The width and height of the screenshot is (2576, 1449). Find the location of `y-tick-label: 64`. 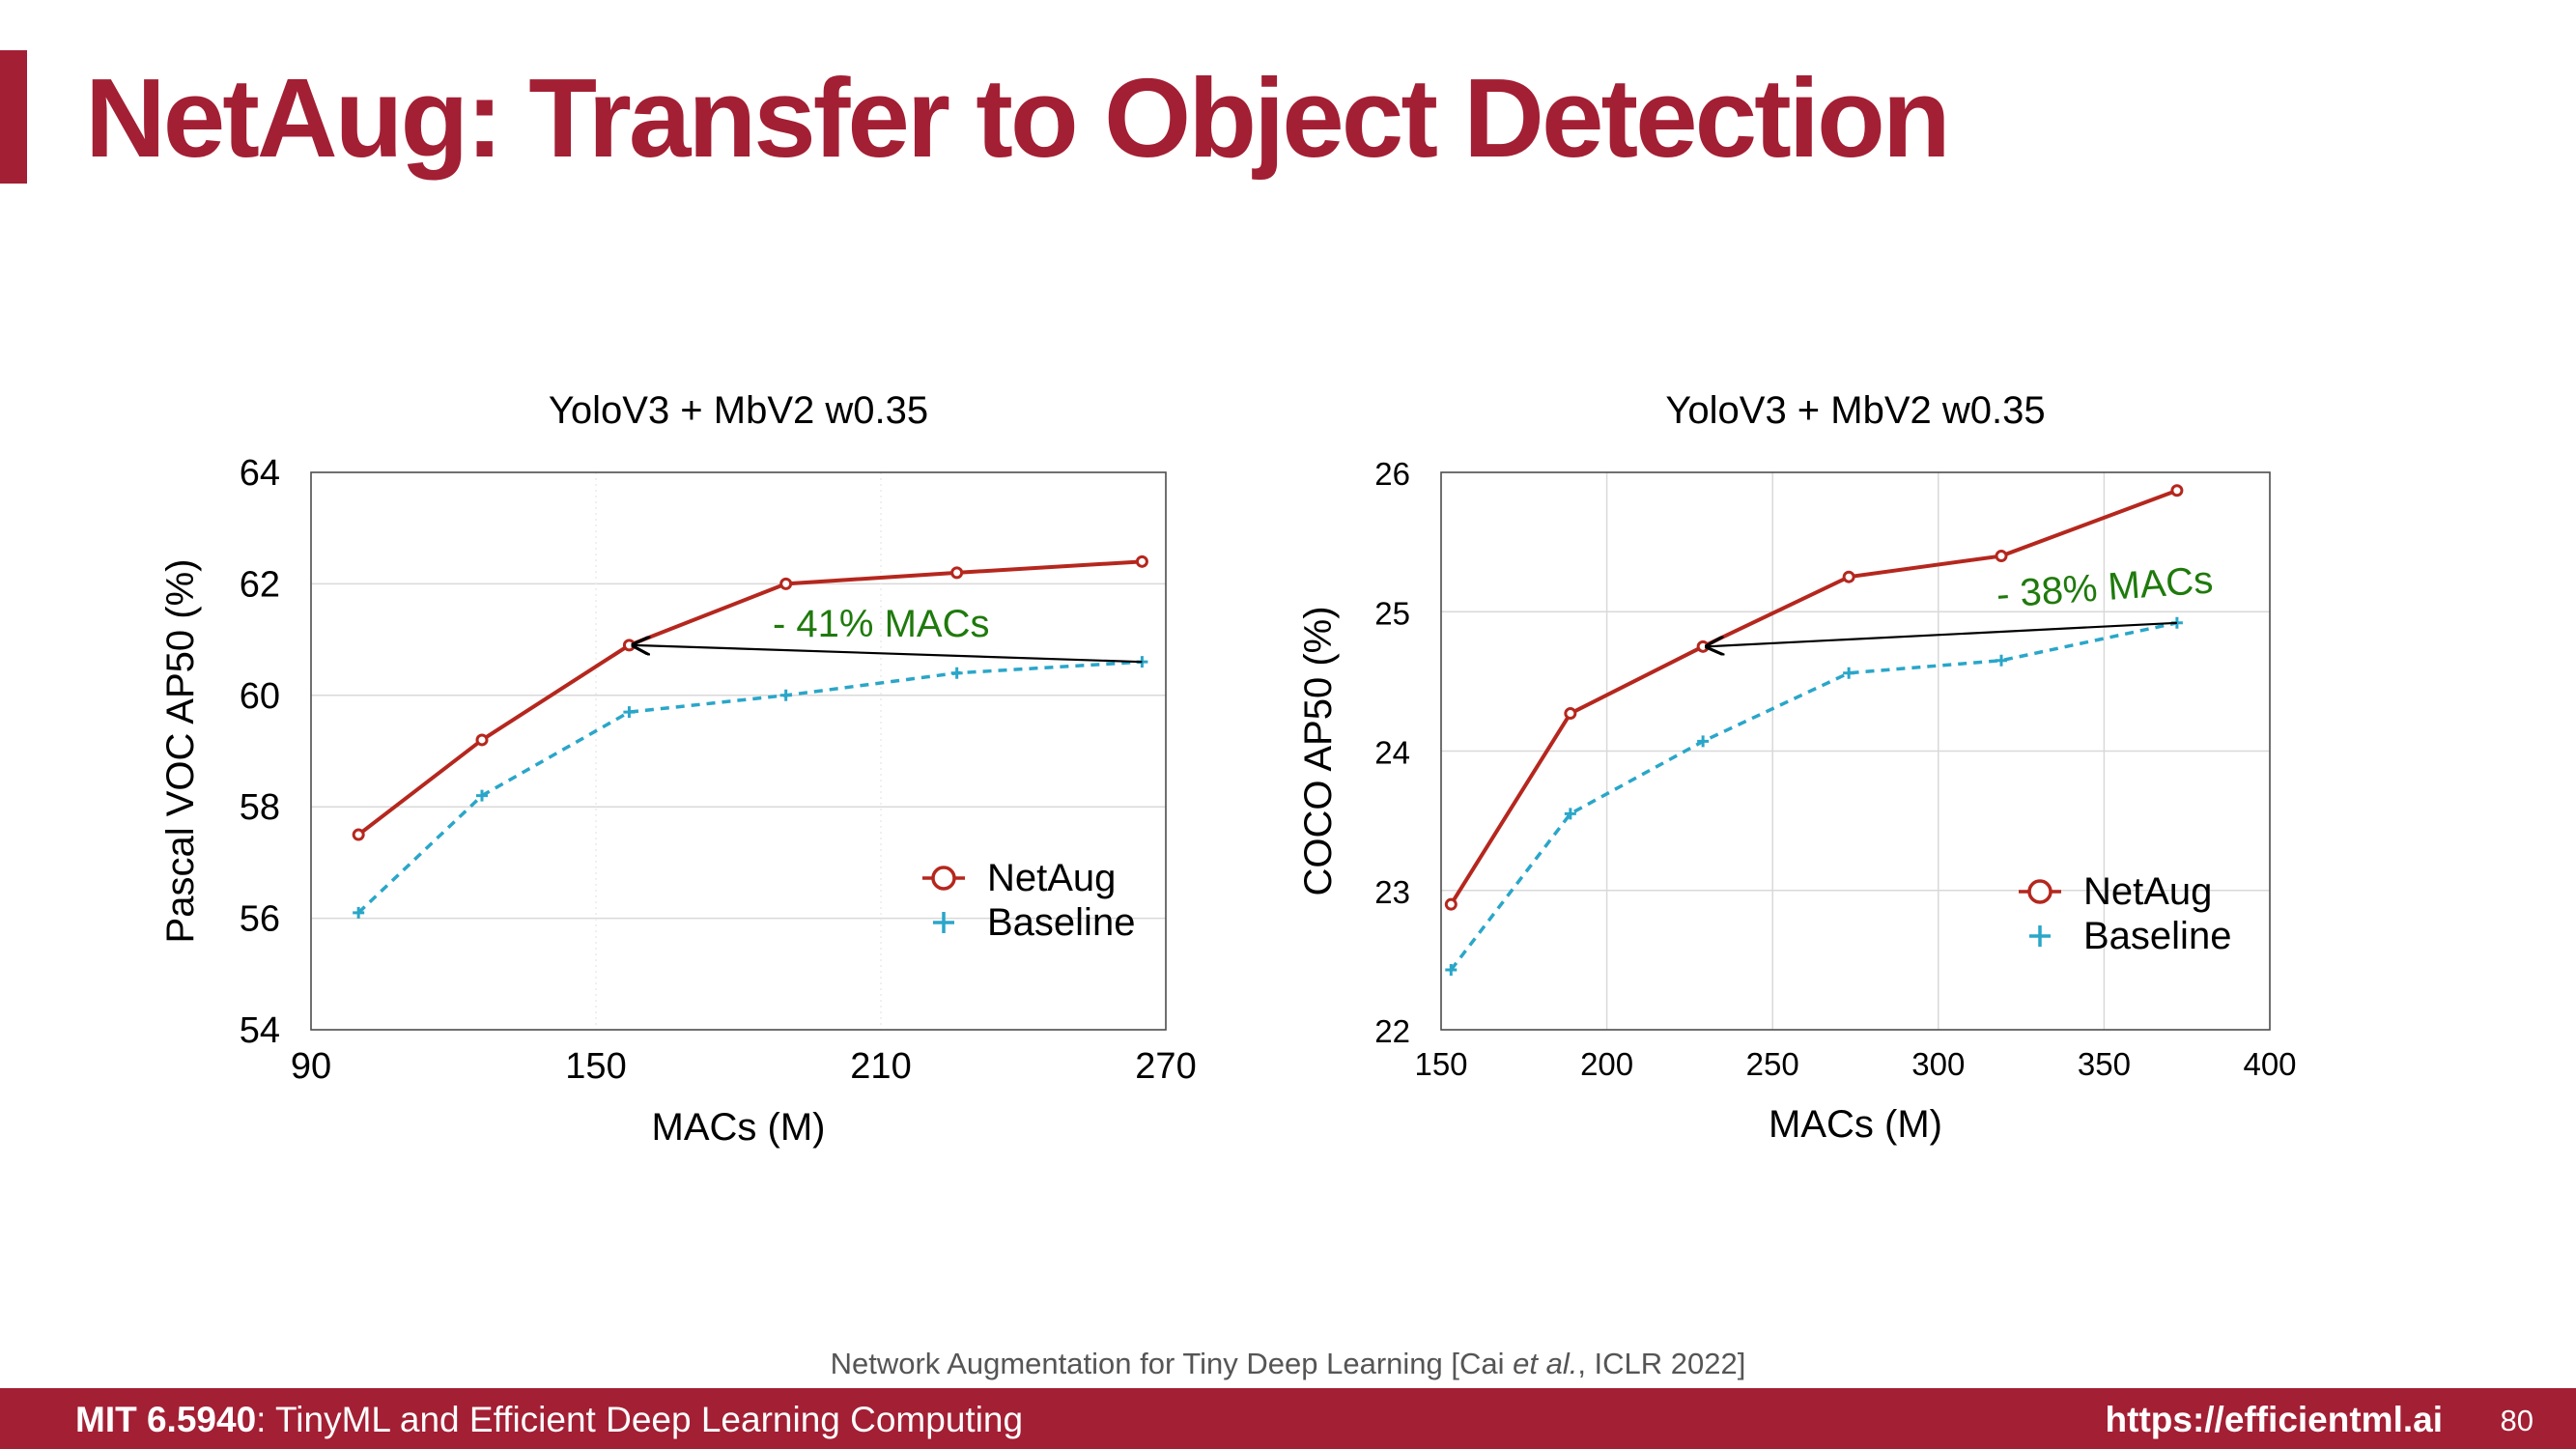

y-tick-label: 64 is located at coordinates (260, 473).